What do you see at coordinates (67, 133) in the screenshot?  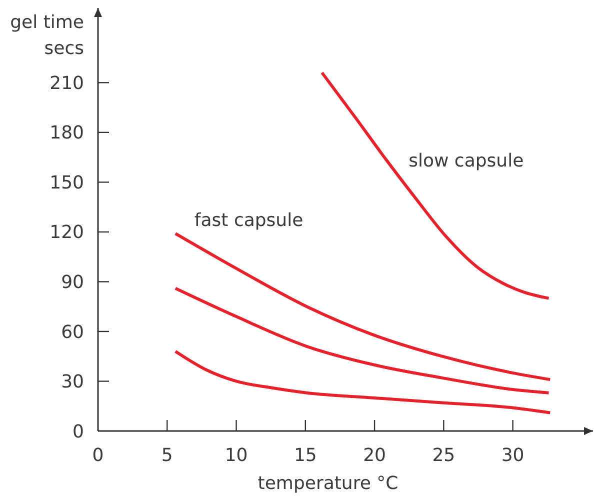 I see `y-tick-label: 180` at bounding box center [67, 133].